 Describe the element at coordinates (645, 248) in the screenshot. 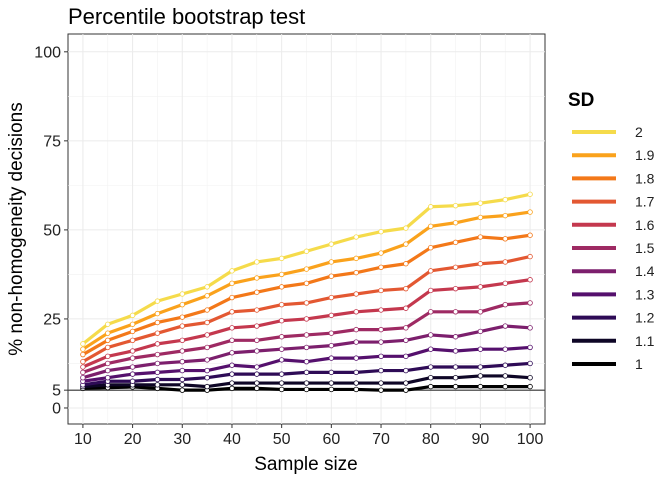

I see `legend-label-sd-1.5: 1.5` at that location.